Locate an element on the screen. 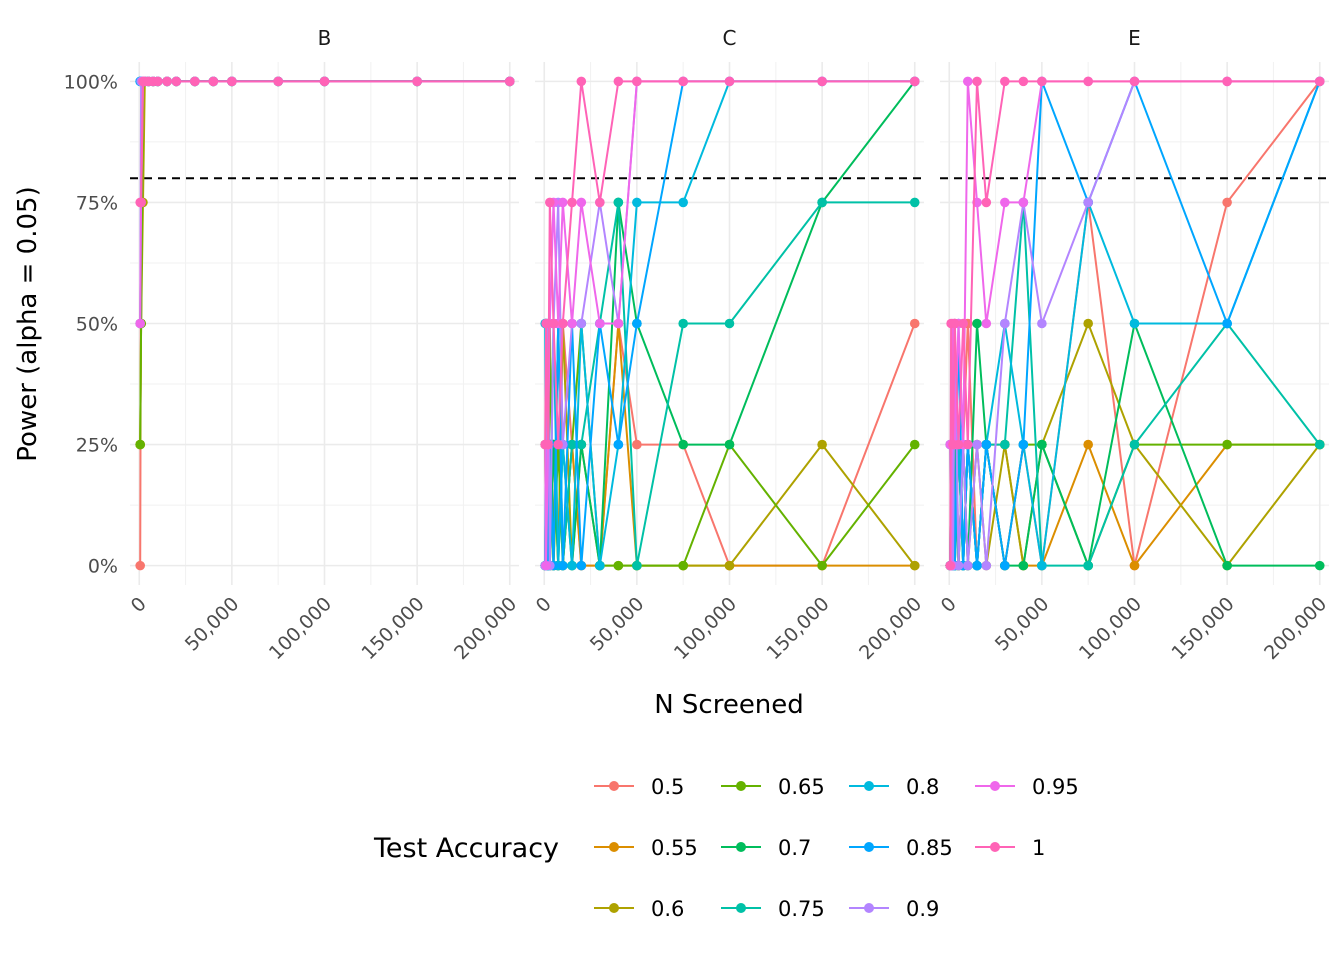 This screenshot has height=960, width=1344. legend-item: 0.85 is located at coordinates (901, 848).